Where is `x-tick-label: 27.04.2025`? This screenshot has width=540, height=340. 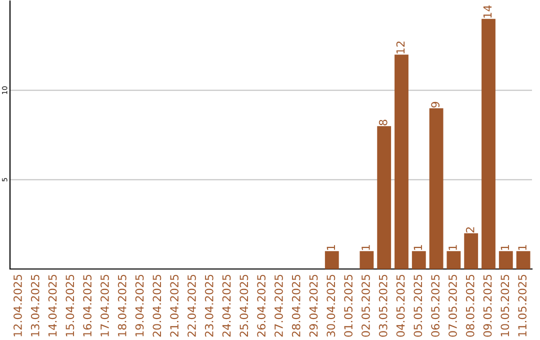
x-tick-label: 27.04.2025 is located at coordinates (278, 305).